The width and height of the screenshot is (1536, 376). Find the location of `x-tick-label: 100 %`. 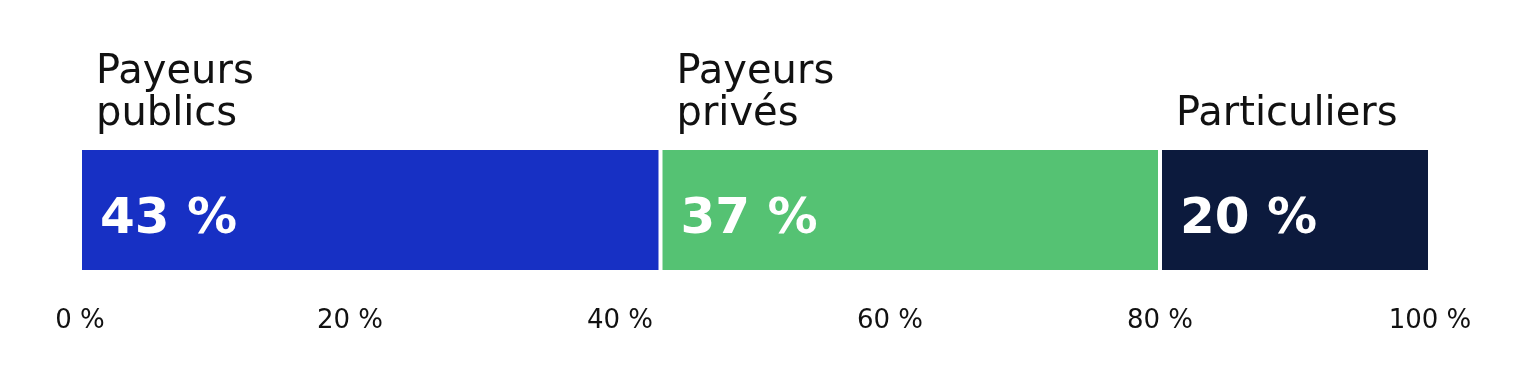

x-tick-label: 100 % is located at coordinates (1430, 319).